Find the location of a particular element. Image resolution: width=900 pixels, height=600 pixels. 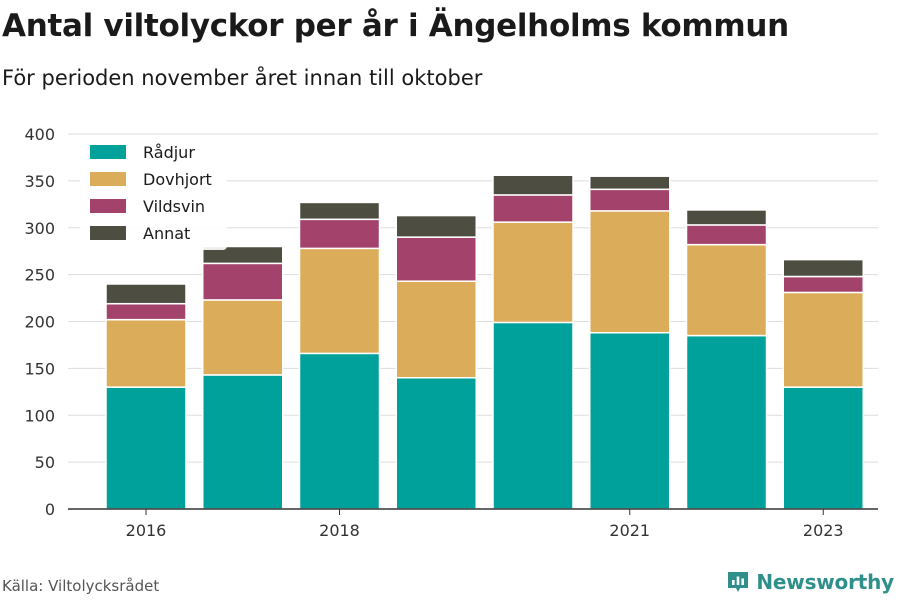

y-tick-label: 200 is located at coordinates (39, 322).